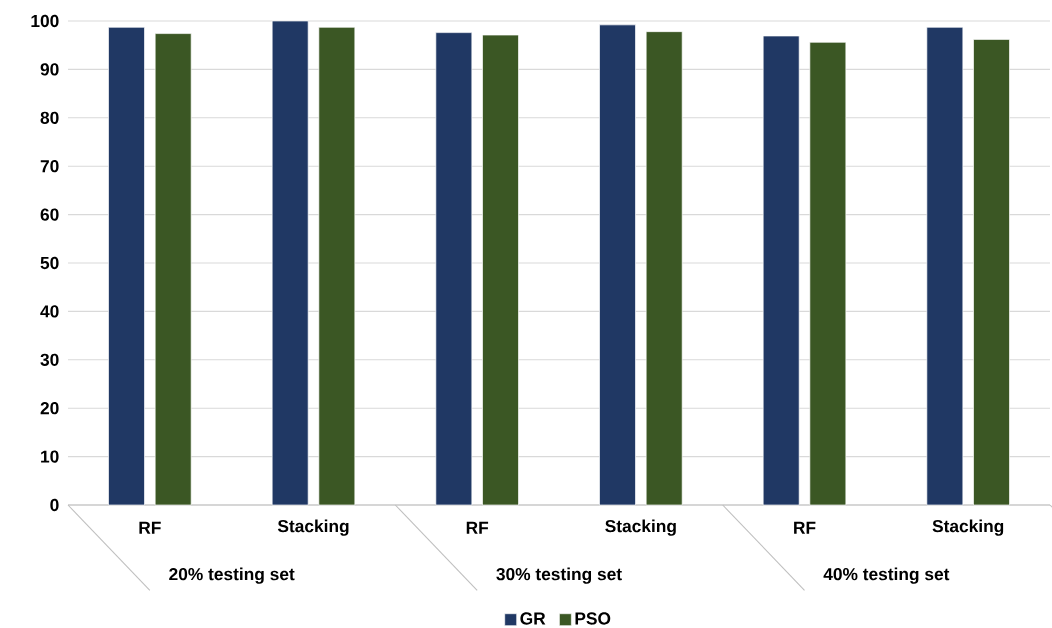 Image resolution: width=1052 pixels, height=628 pixels. I want to click on y-tick-label: 70, so click(49, 166).